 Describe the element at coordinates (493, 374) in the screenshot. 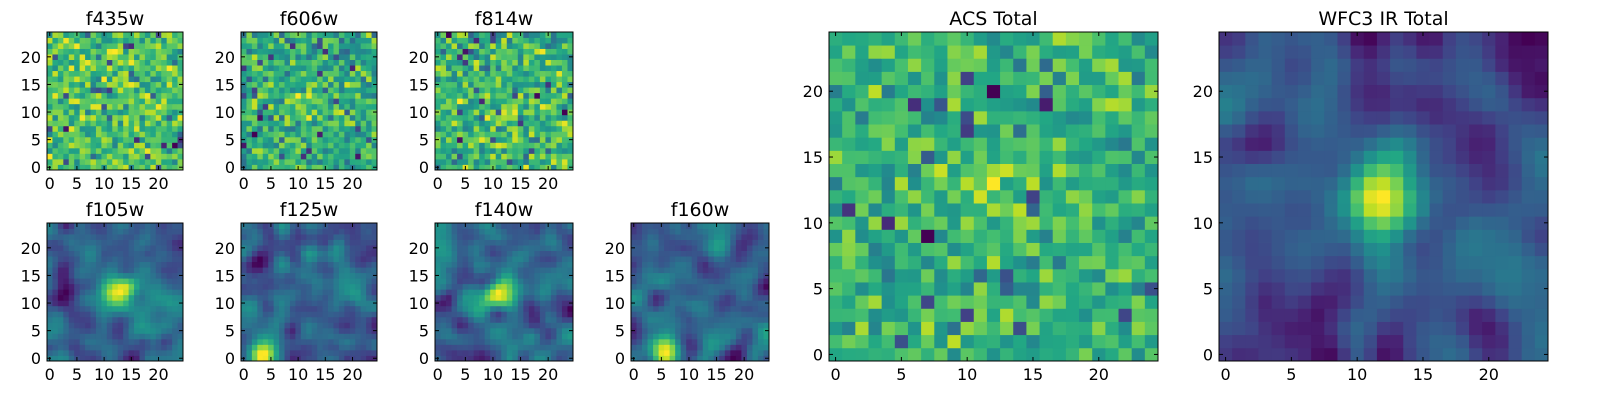

I see `x-tick-label: 10` at that location.